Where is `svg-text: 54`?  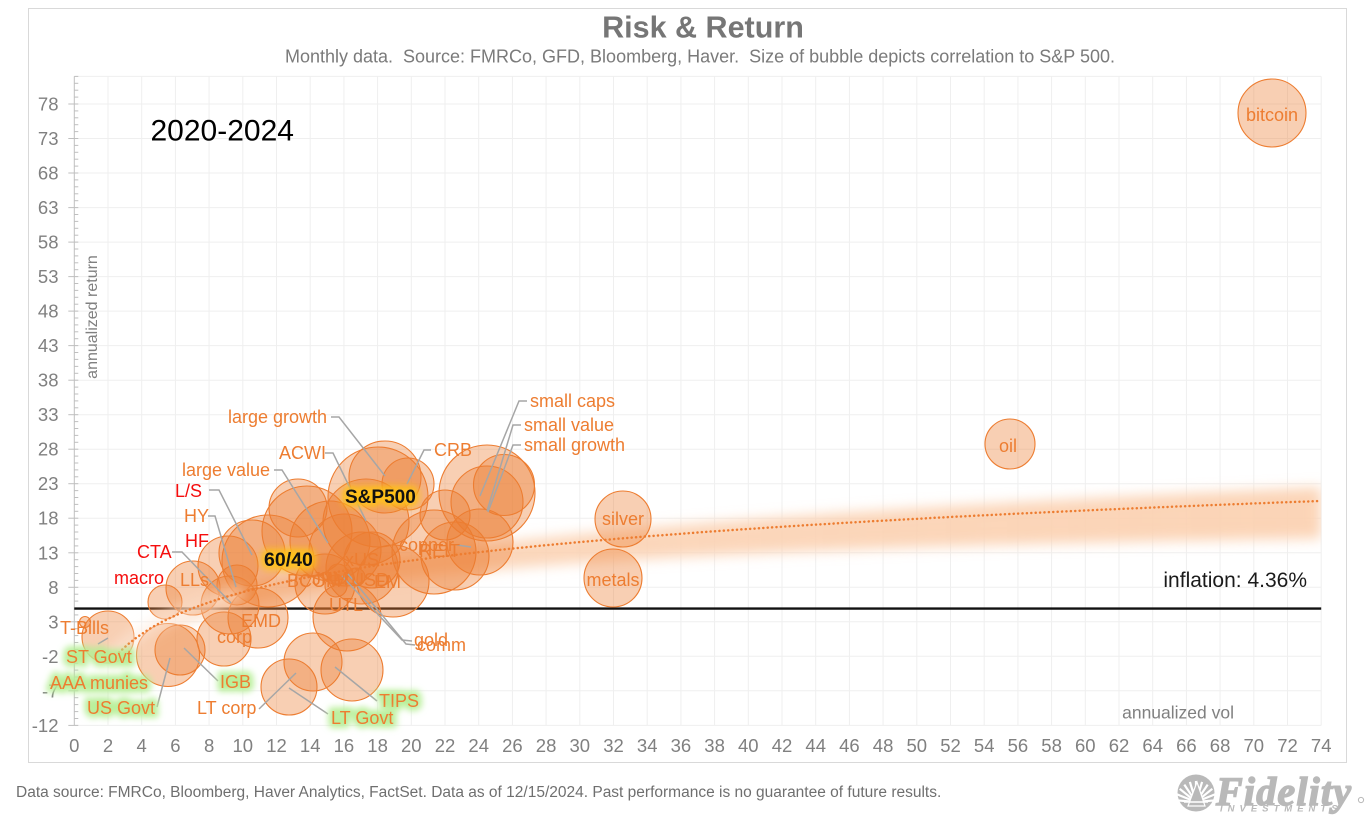 svg-text: 54 is located at coordinates (984, 745).